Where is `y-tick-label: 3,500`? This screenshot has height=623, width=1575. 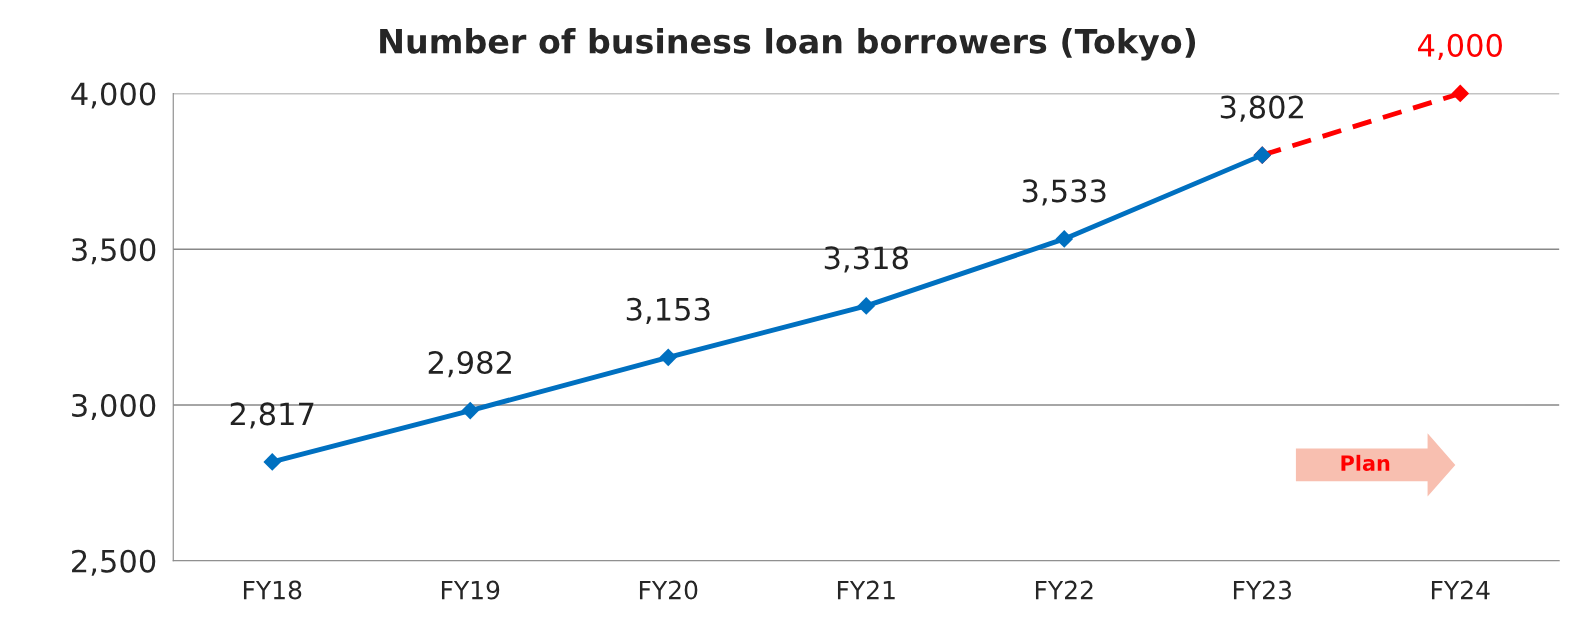
y-tick-label: 3,500 is located at coordinates (114, 251).